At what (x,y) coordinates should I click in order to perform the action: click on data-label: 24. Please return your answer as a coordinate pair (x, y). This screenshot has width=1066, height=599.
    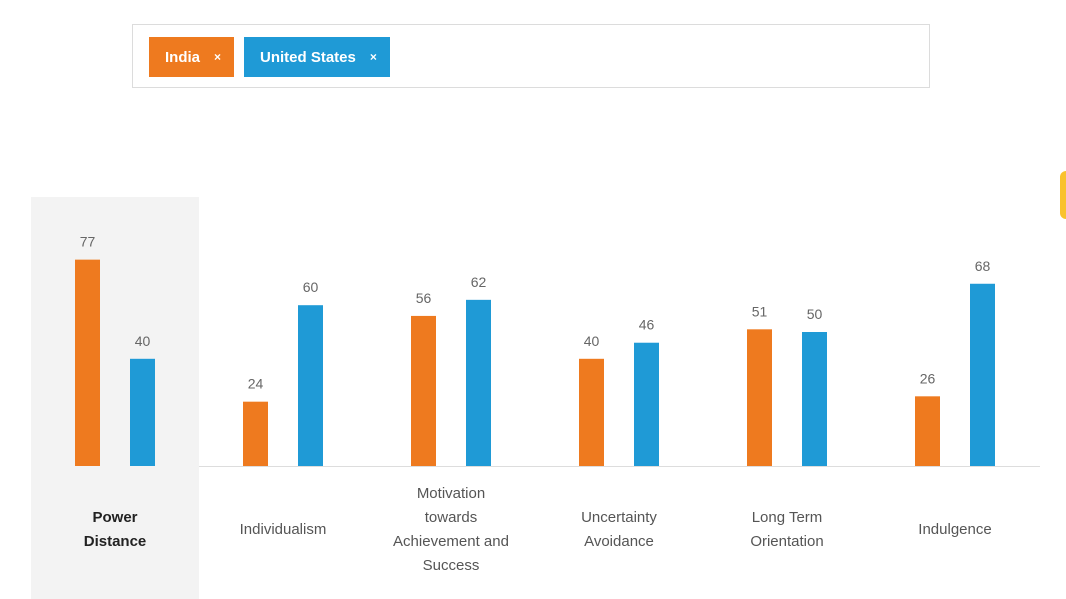
    Looking at the image, I should click on (256, 384).